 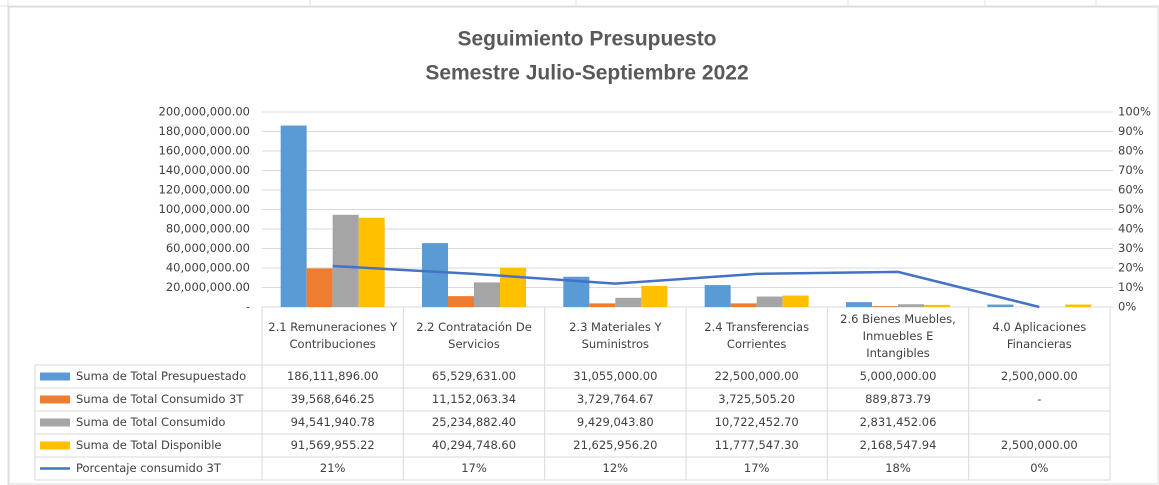 I want to click on x-tick-label: 2.4 Transferencias Corrientes, so click(x=757, y=335).